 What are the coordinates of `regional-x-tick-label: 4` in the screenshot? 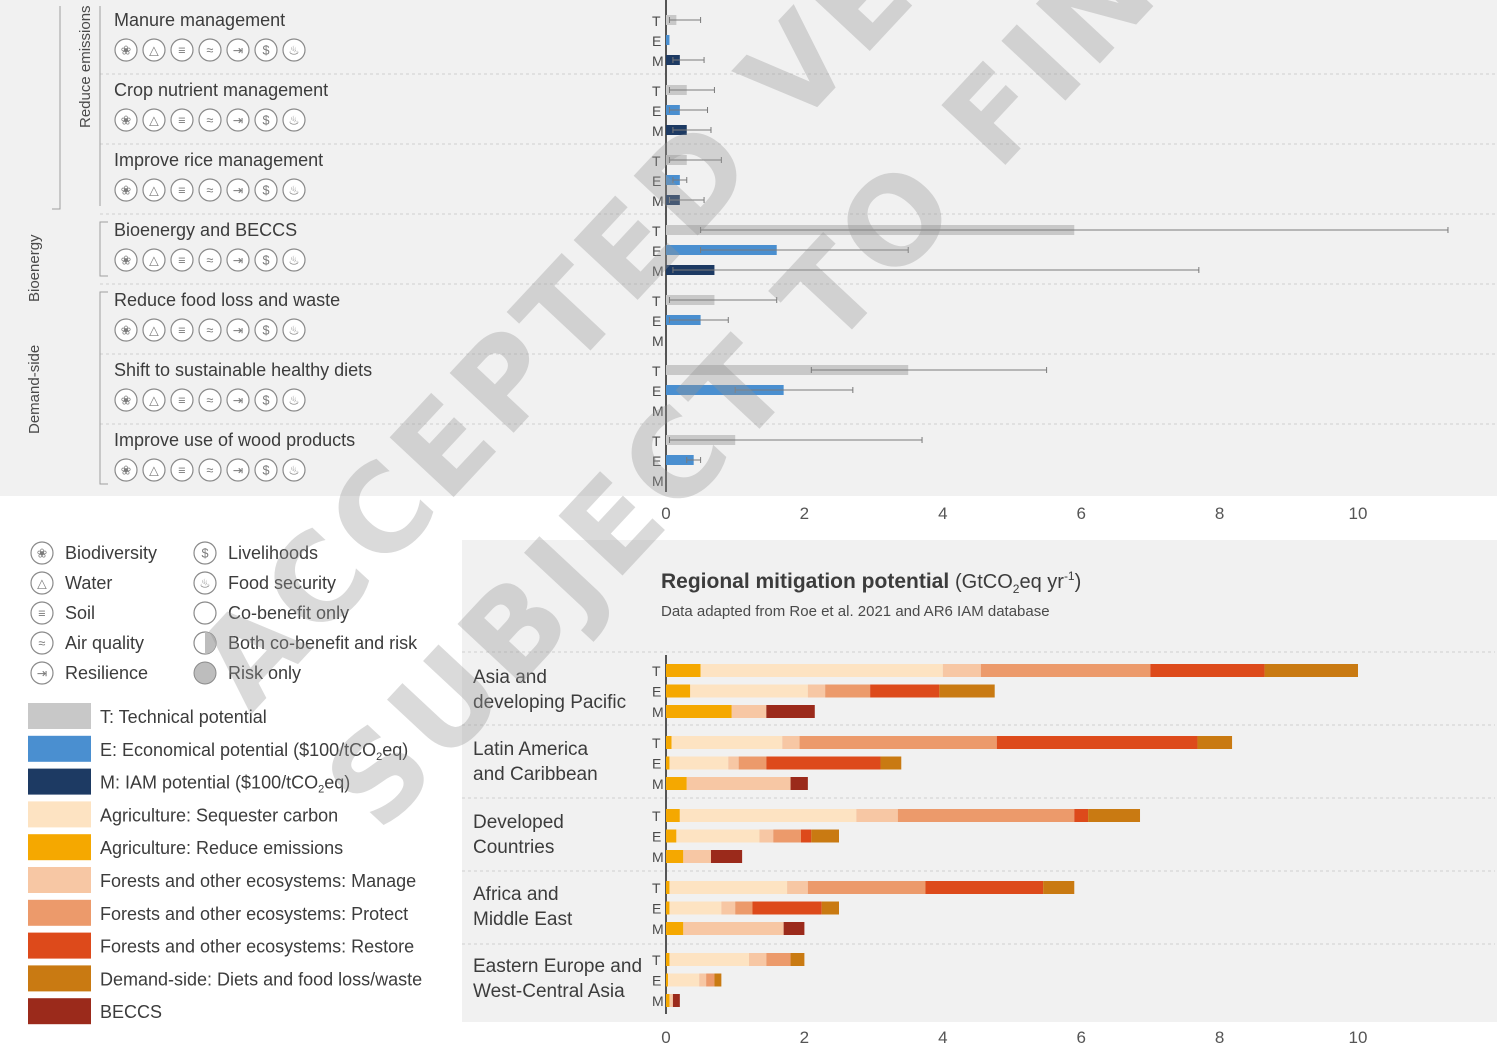 It's located at (942, 1037).